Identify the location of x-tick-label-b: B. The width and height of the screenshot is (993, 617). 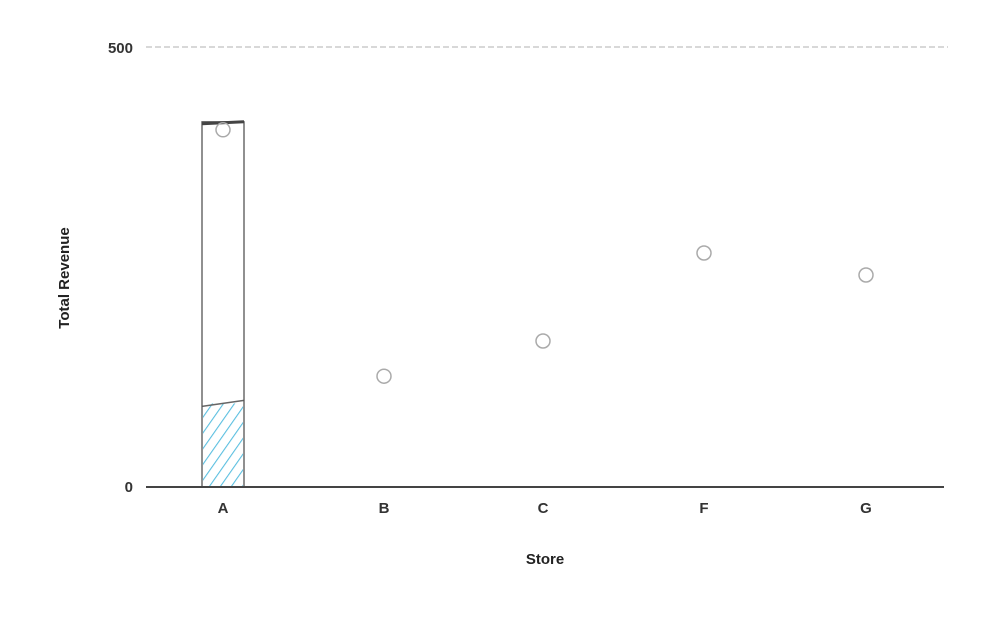
(384, 508).